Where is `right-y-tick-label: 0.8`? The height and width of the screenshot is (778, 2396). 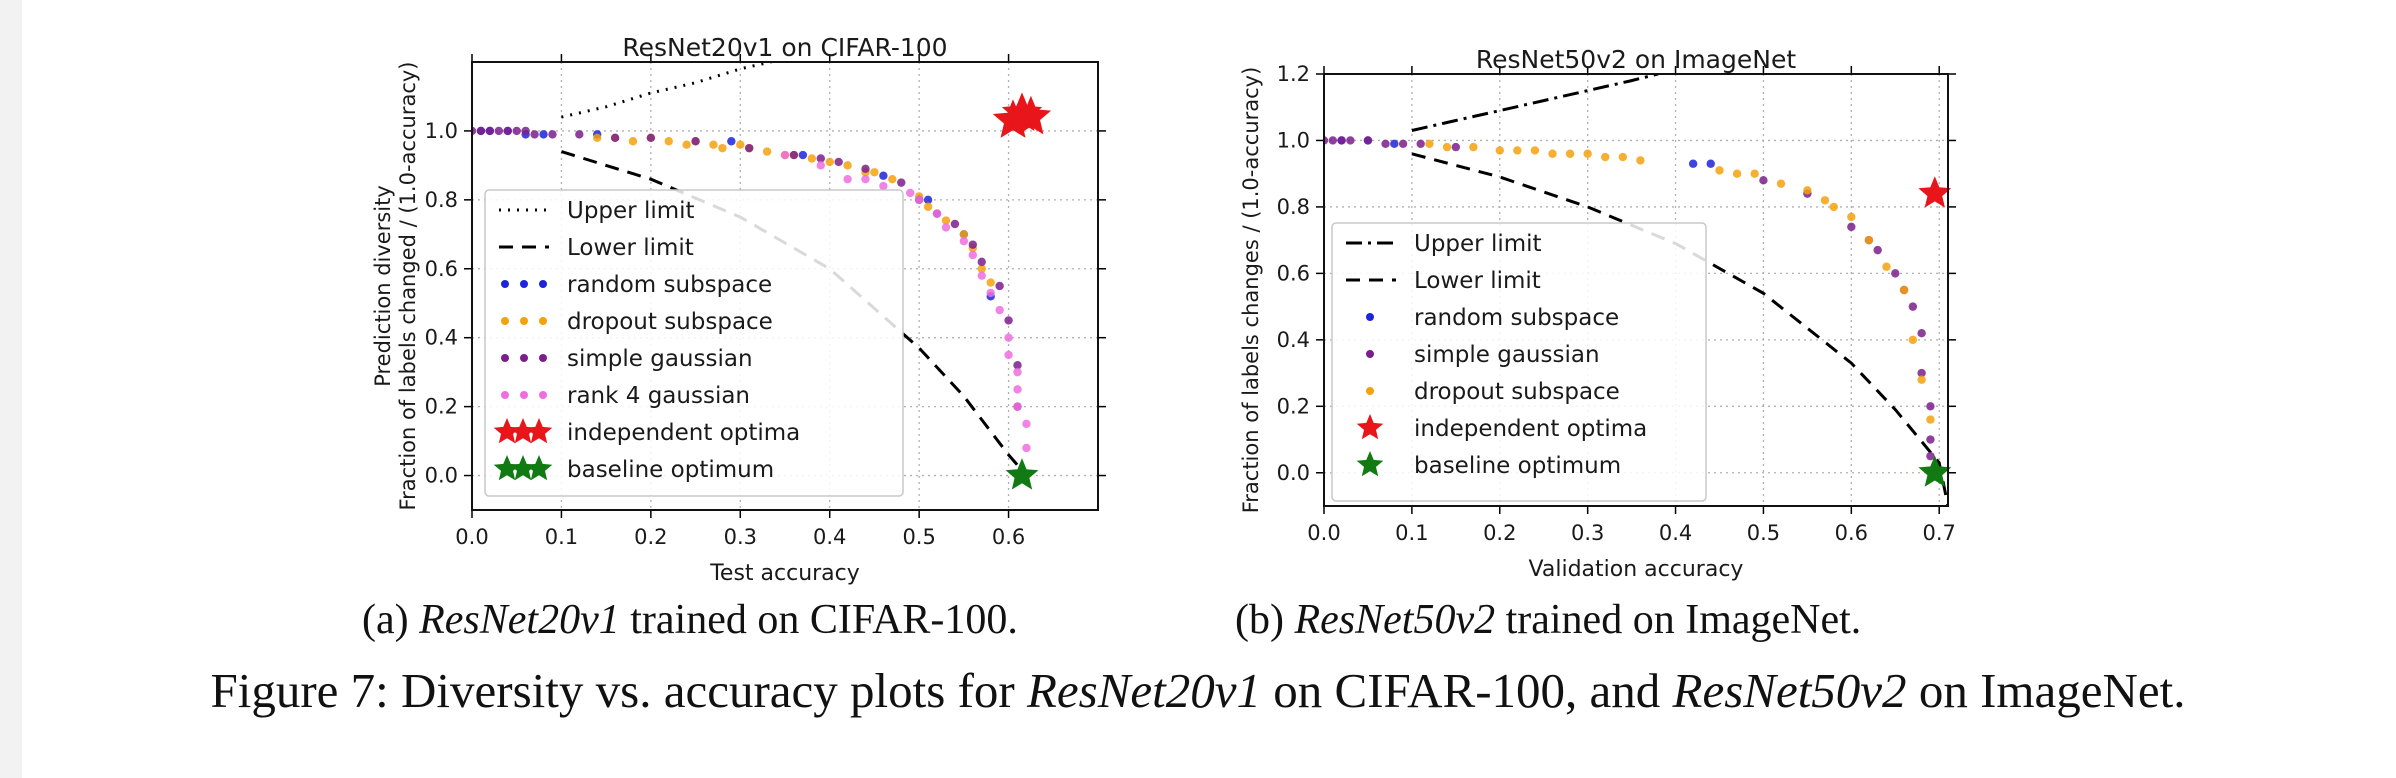 right-y-tick-label: 0.8 is located at coordinates (1293, 207).